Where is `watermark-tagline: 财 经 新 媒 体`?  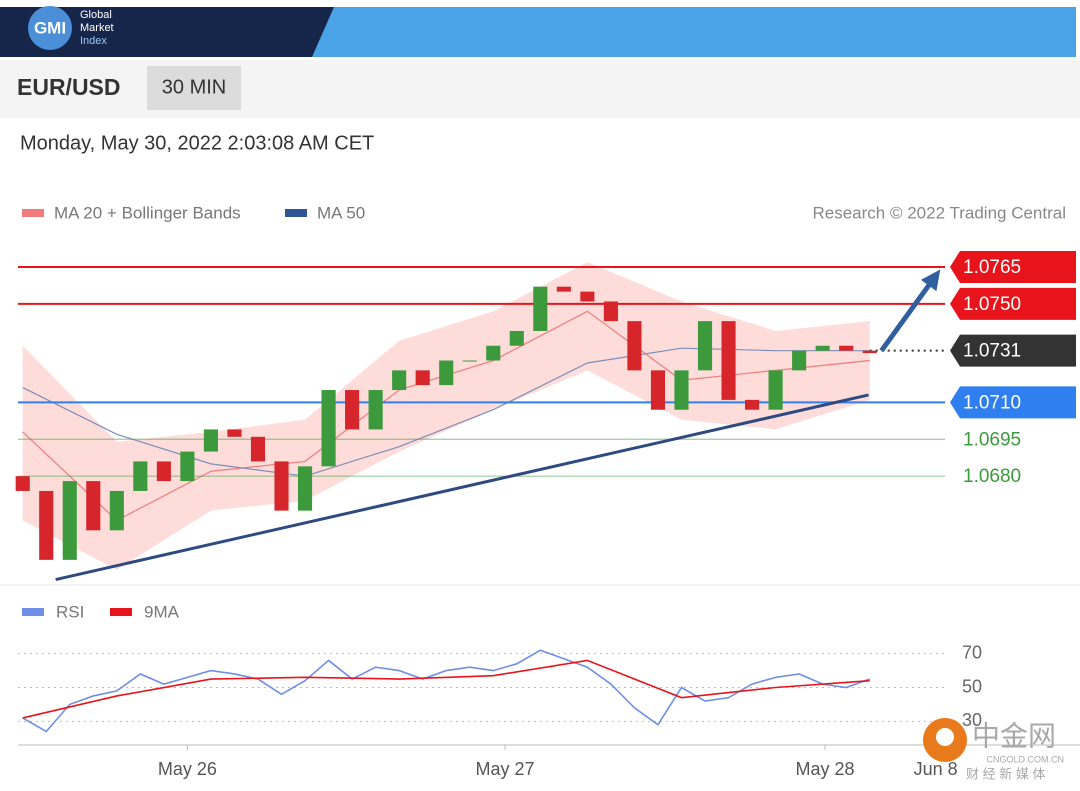 watermark-tagline: 财 经 新 媒 体 is located at coordinates (1005, 773).